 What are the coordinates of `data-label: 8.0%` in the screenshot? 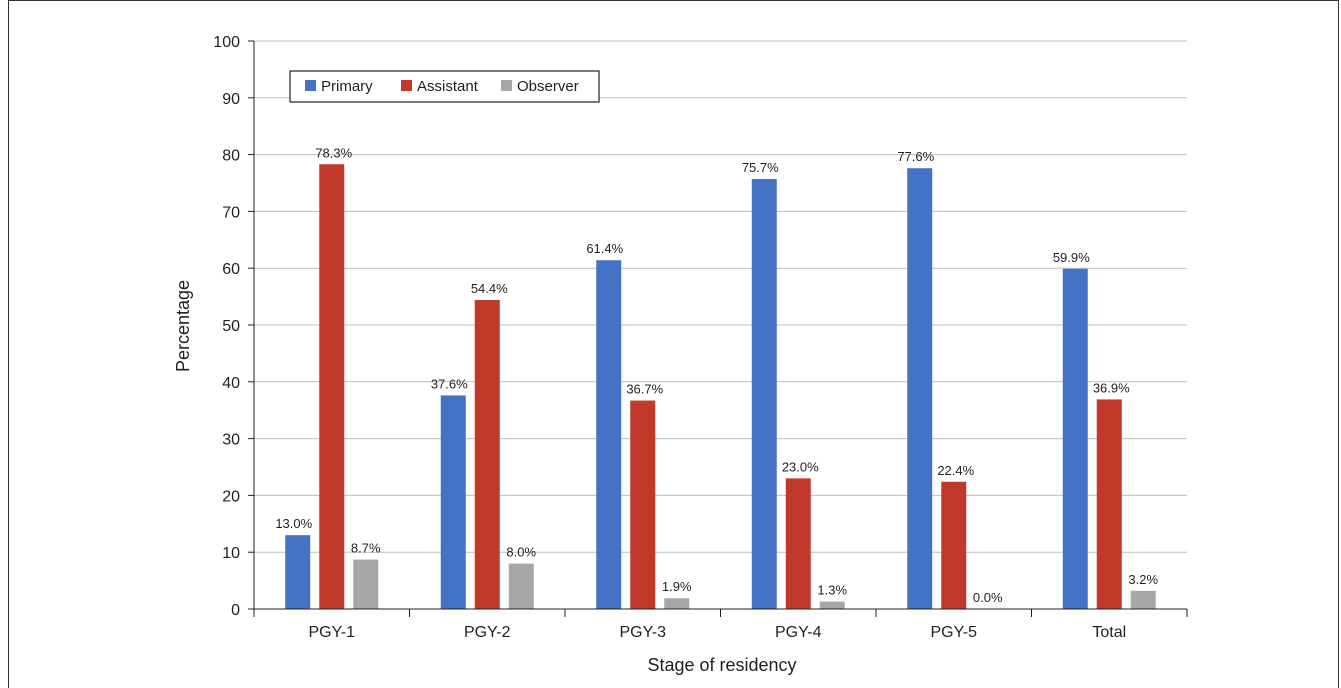 It's located at (521, 552).